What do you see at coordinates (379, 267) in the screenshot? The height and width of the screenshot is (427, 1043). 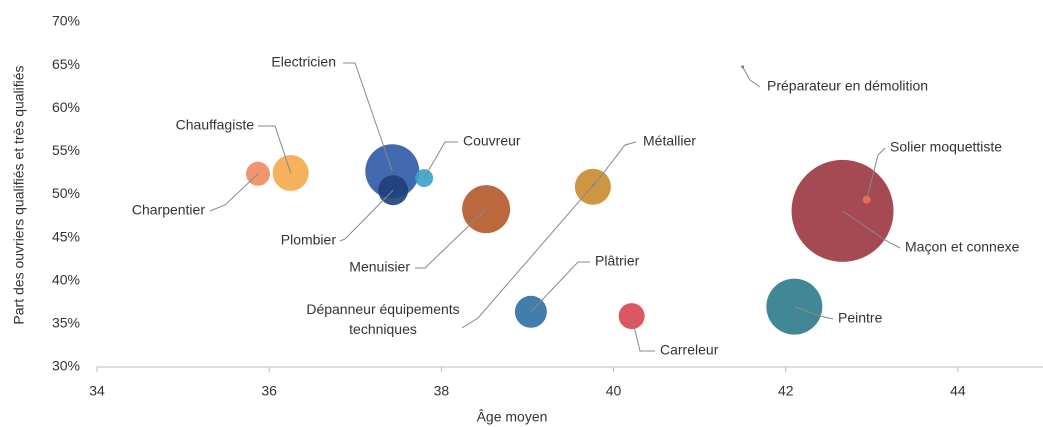 I see `point-label: Menuisier` at bounding box center [379, 267].